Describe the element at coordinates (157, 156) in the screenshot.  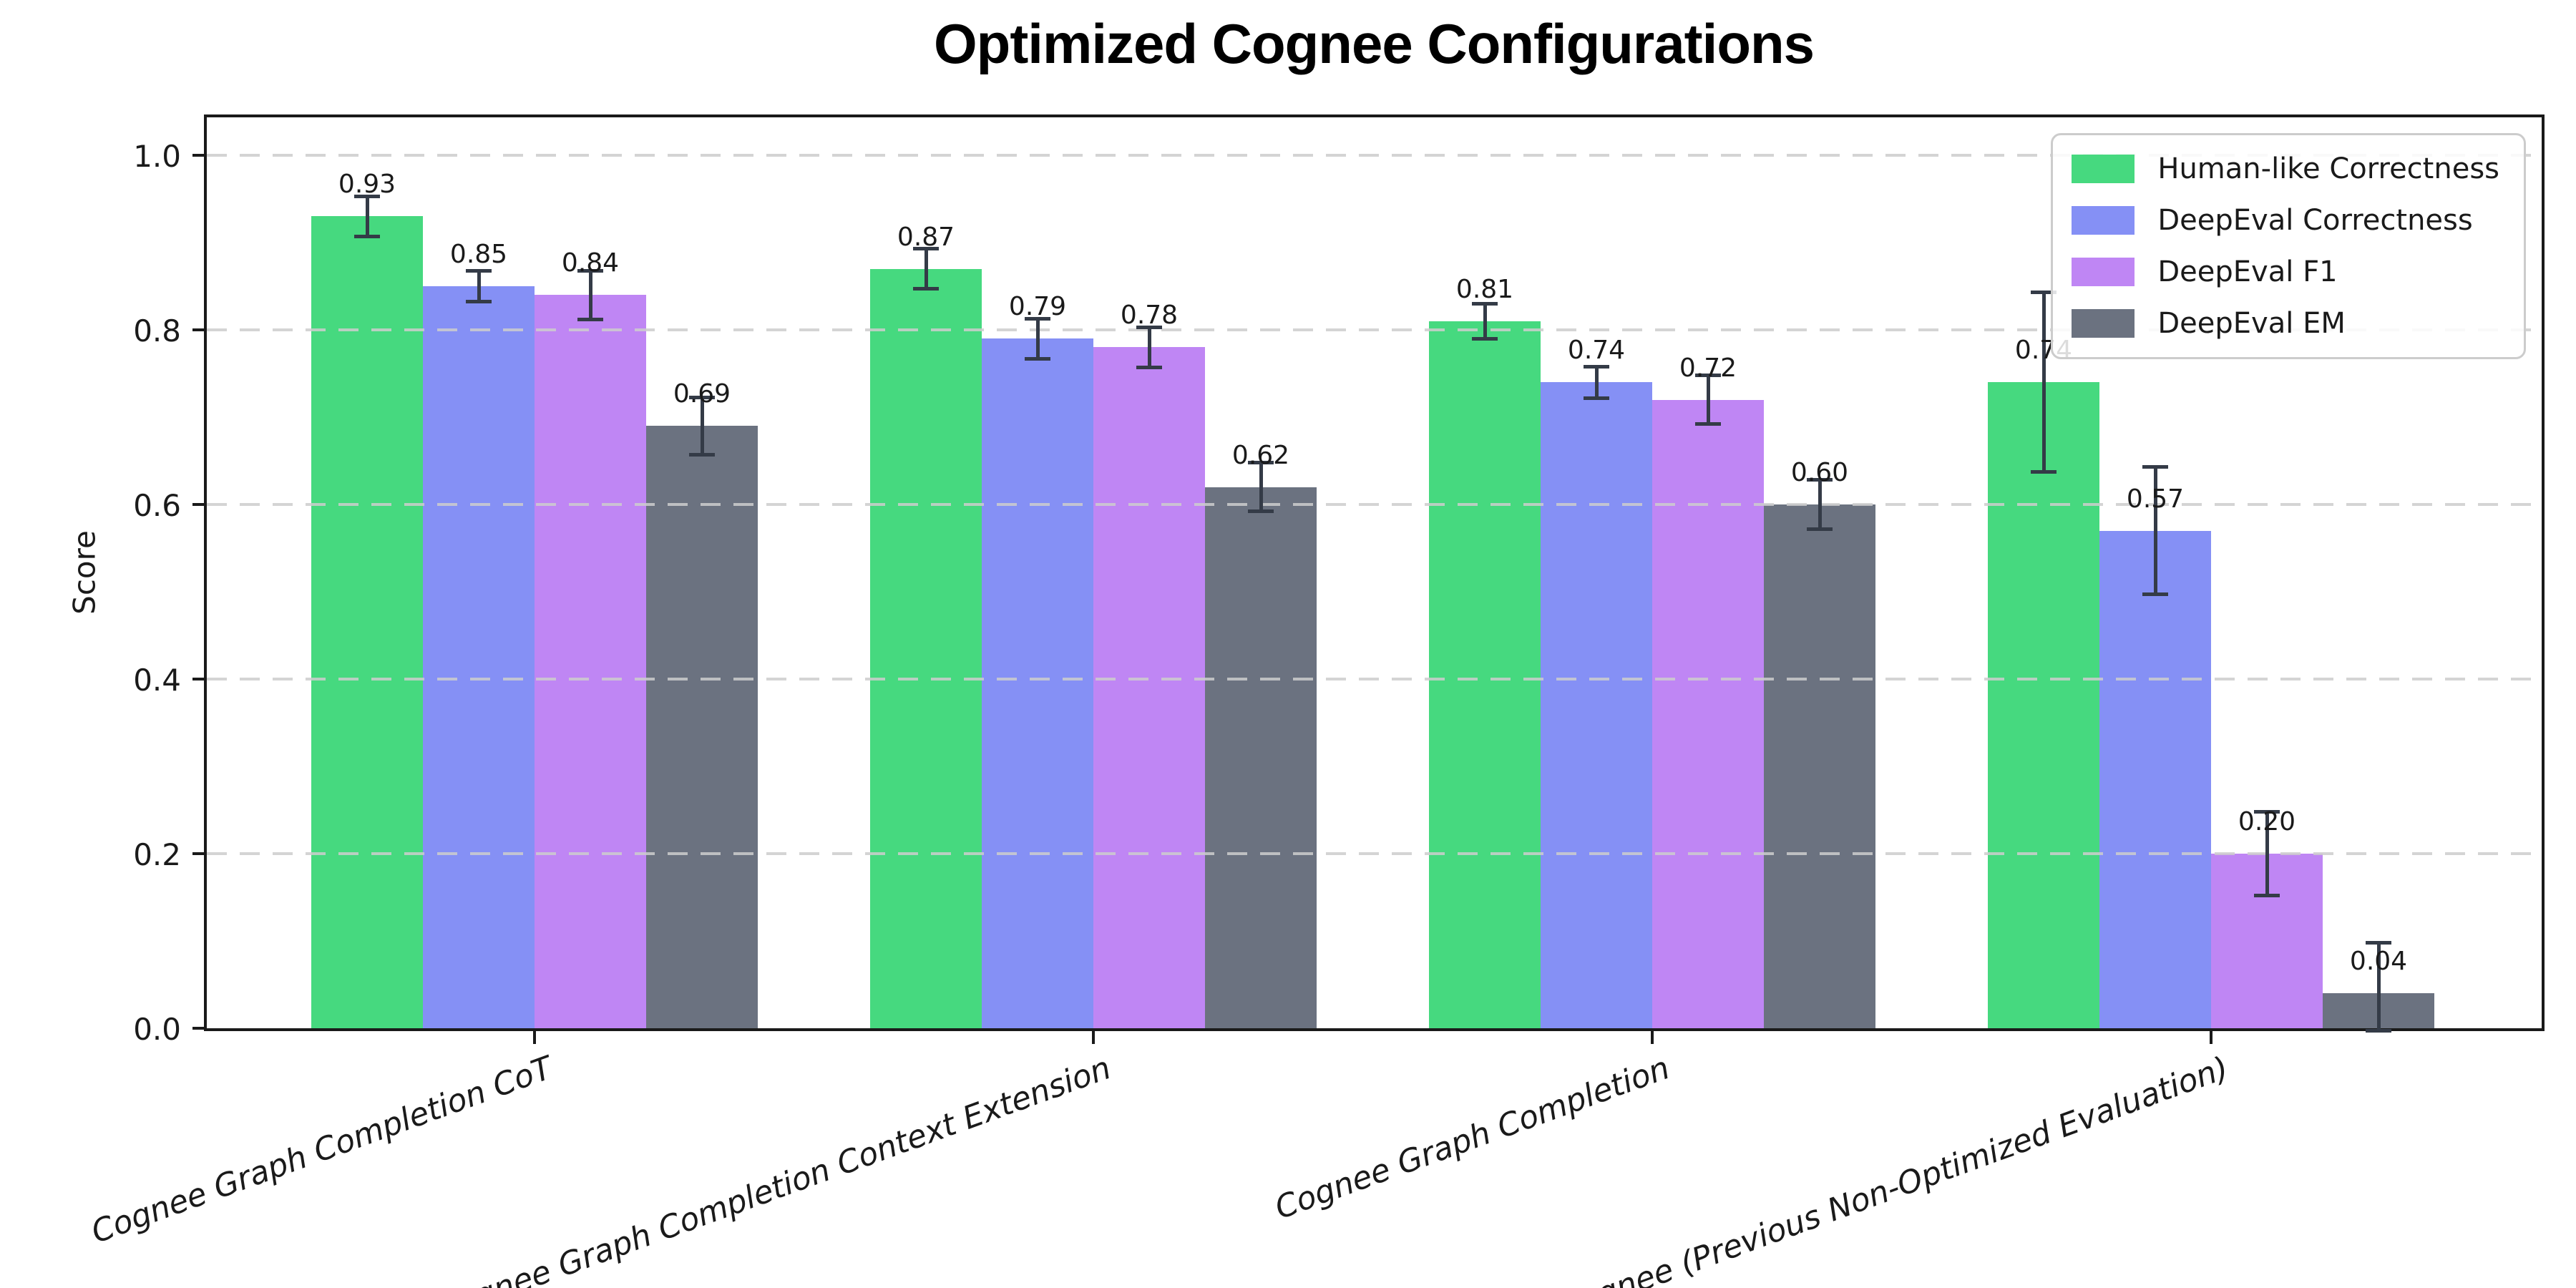
I see `y-tick-label: 1.0` at that location.